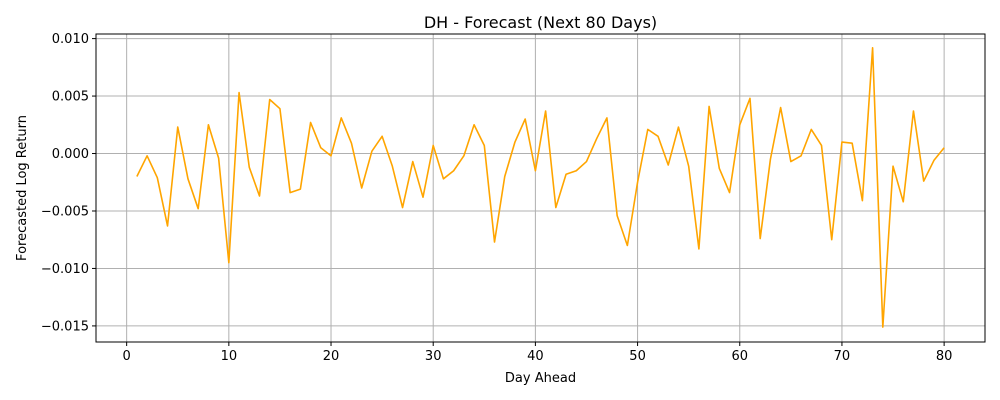 The image size is (1000, 400). I want to click on x-tick-label: 60, so click(739, 356).